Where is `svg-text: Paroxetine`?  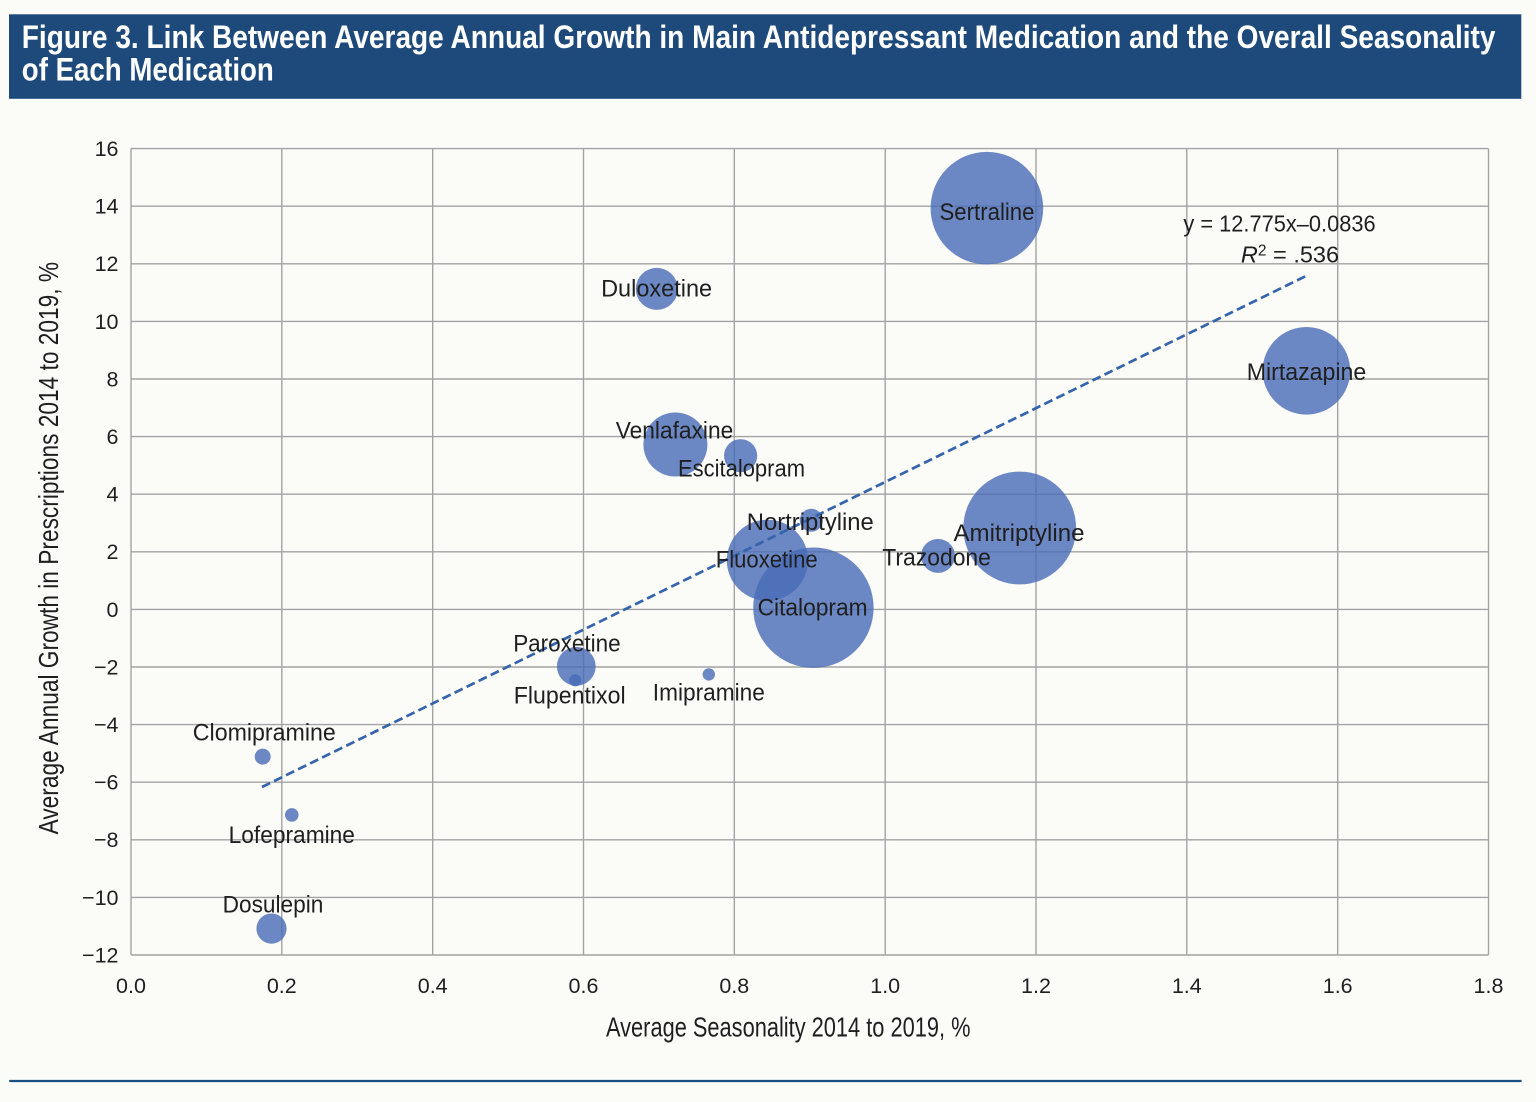 svg-text: Paroxetine is located at coordinates (566, 643).